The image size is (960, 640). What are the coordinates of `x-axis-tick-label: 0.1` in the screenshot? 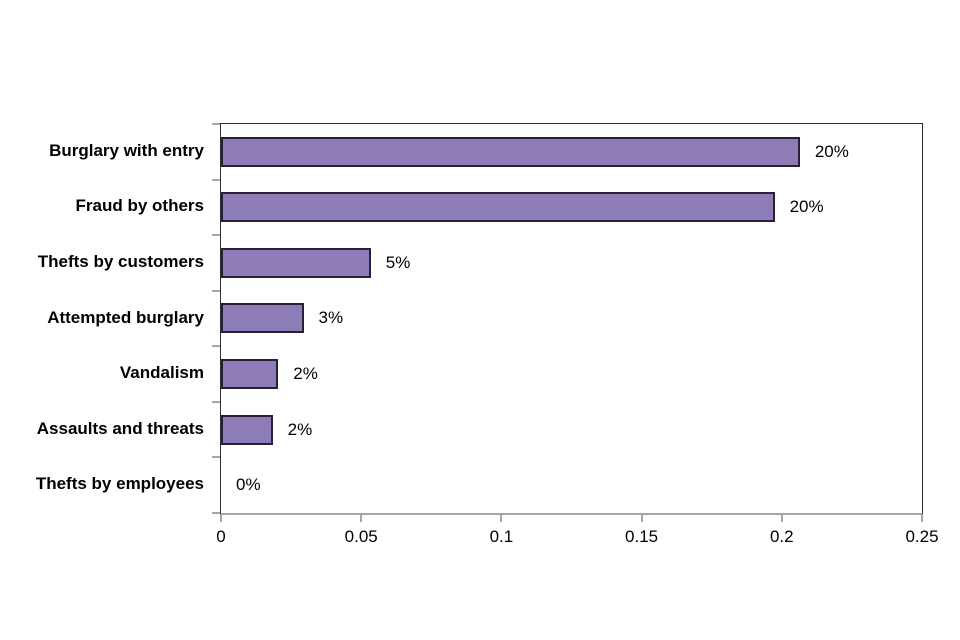 It's located at (501, 536).